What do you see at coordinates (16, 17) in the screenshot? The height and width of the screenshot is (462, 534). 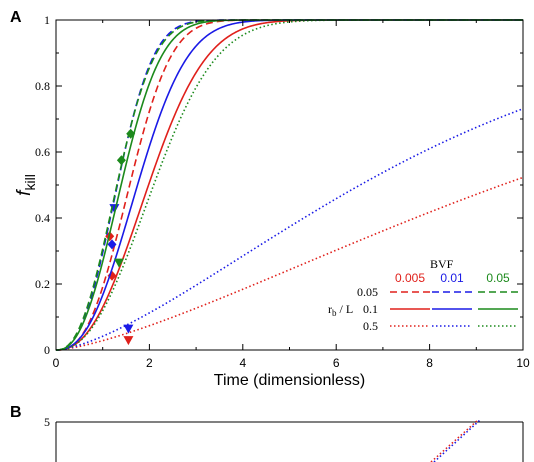 I see `panel-a-label: A` at bounding box center [16, 17].